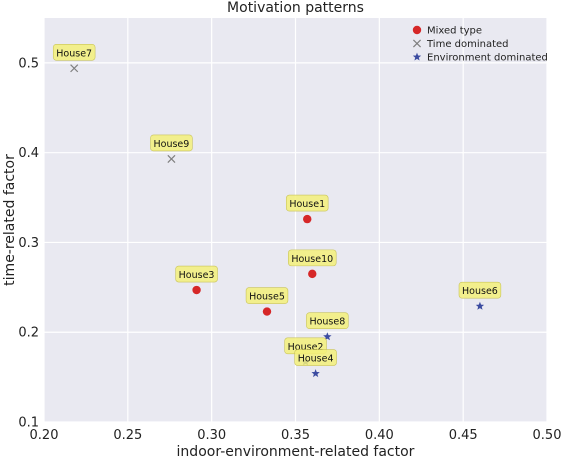 The height and width of the screenshot is (462, 563). What do you see at coordinates (417, 30) in the screenshot?
I see `mixed-type-legend-marker` at bounding box center [417, 30].